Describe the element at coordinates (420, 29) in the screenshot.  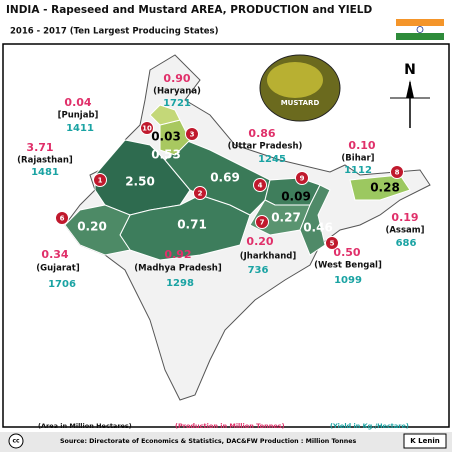
I see `flag` at that location.